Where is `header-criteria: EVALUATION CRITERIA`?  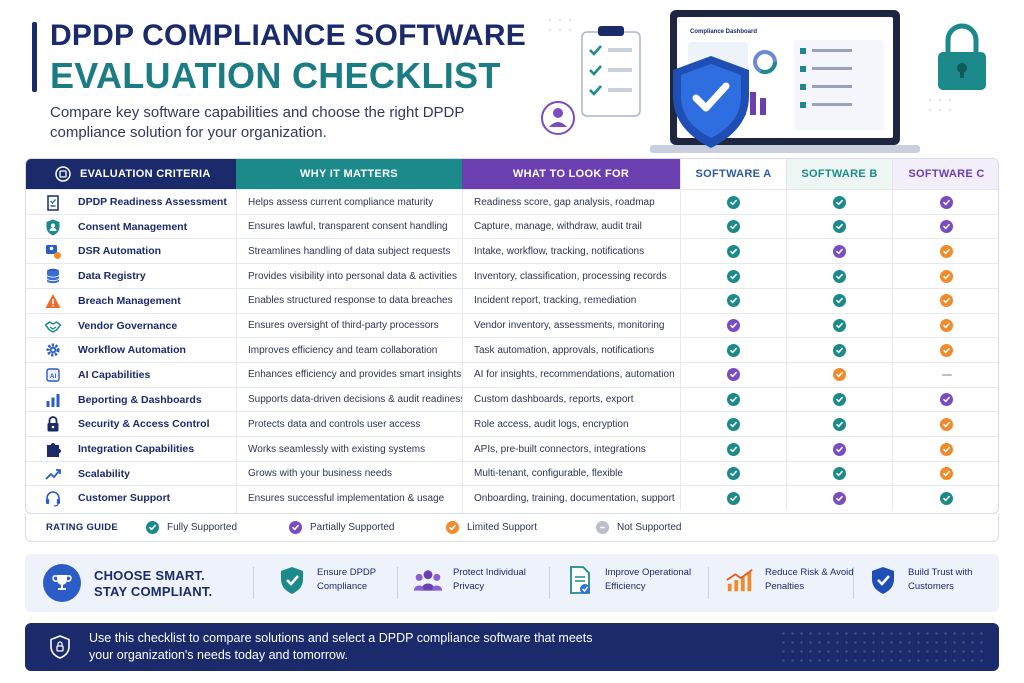
header-criteria: EVALUATION CRITERIA is located at coordinates (131, 174).